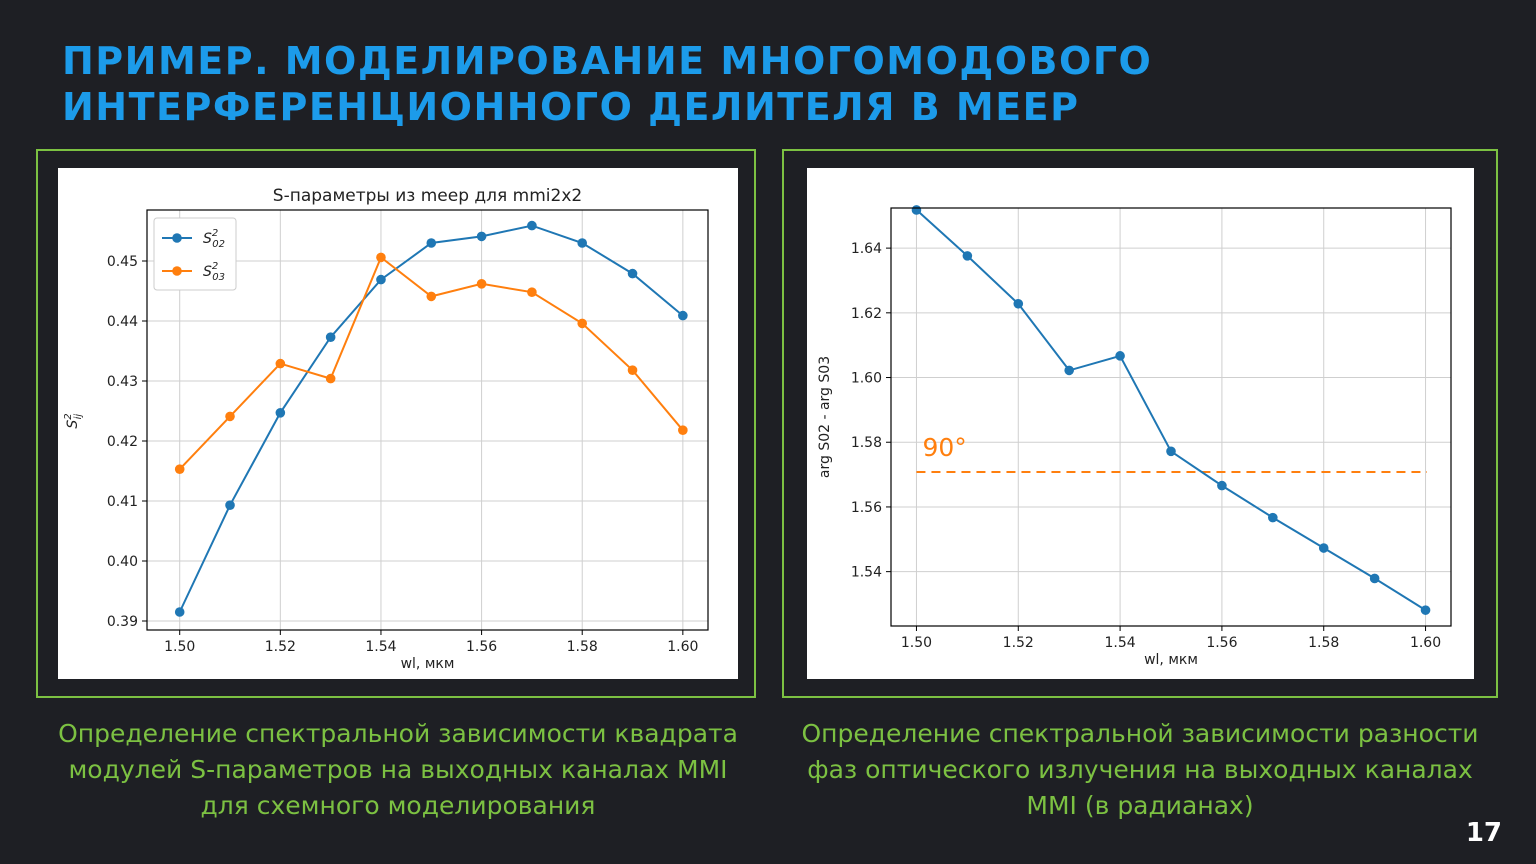  Describe the element at coordinates (122, 562) in the screenshot. I see `y-tick-label: 0.40` at that location.